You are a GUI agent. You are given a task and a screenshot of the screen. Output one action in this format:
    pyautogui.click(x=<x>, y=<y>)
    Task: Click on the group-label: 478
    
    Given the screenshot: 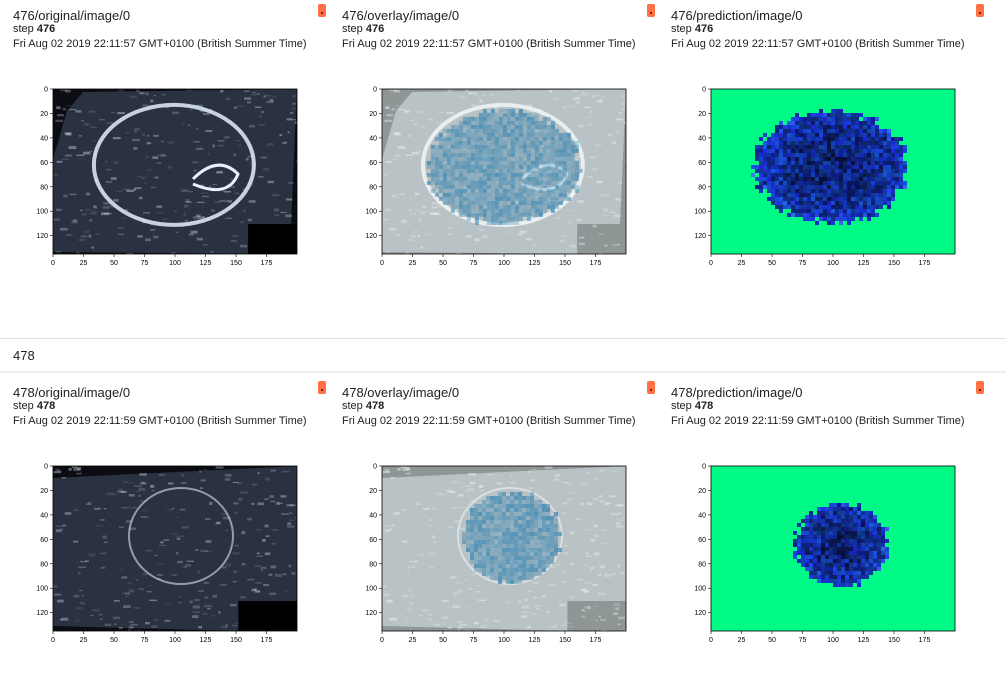 What is the action you would take?
    pyautogui.click(x=24, y=355)
    